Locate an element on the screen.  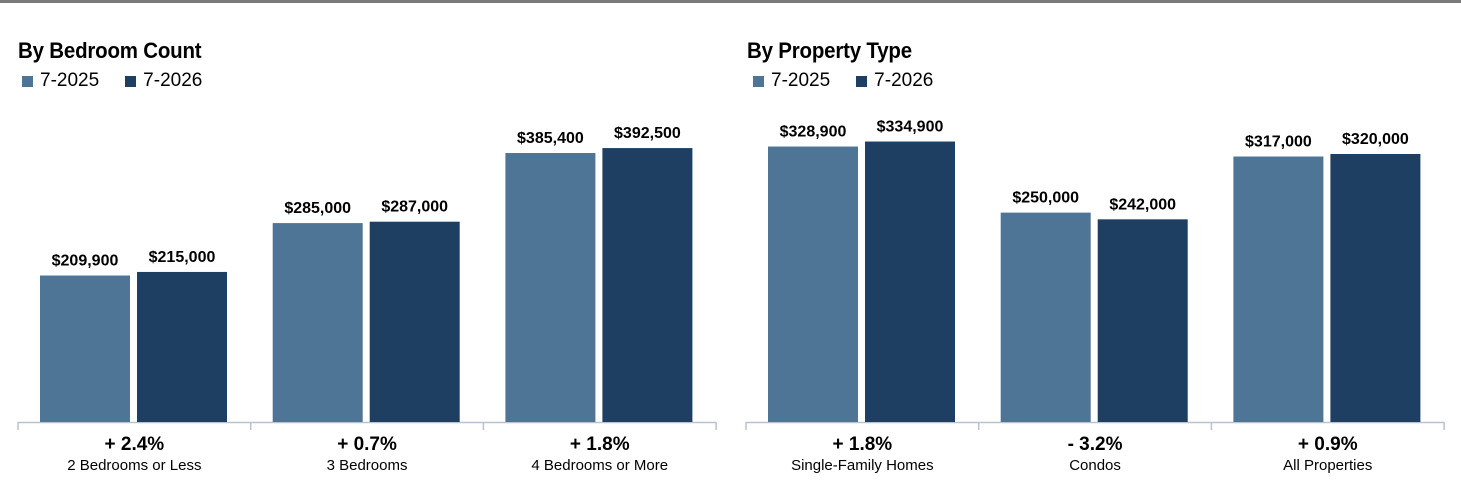
bar-value-label: $250,000 is located at coordinates (1045, 198).